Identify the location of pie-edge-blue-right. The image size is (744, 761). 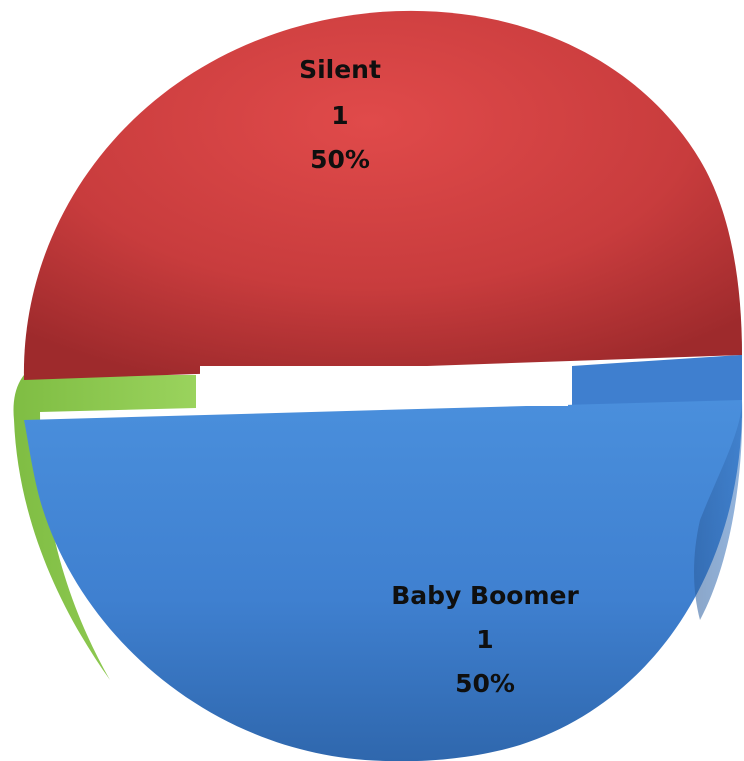
(657, 321).